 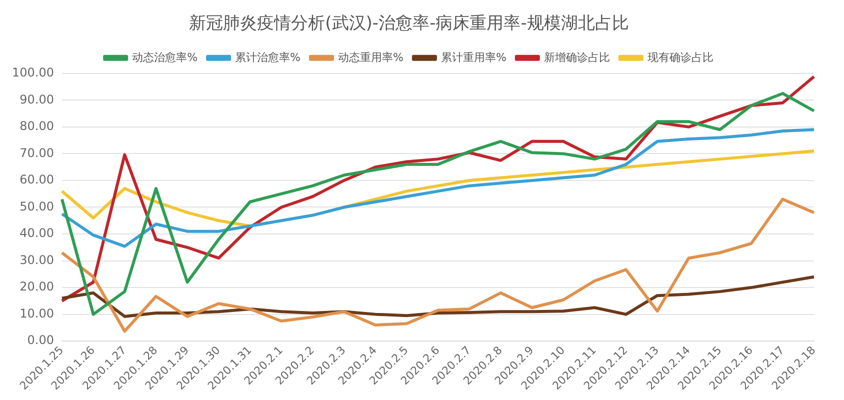 What do you see at coordinates (37, 206) in the screenshot?
I see `y-tick-label: 50.00` at bounding box center [37, 206].